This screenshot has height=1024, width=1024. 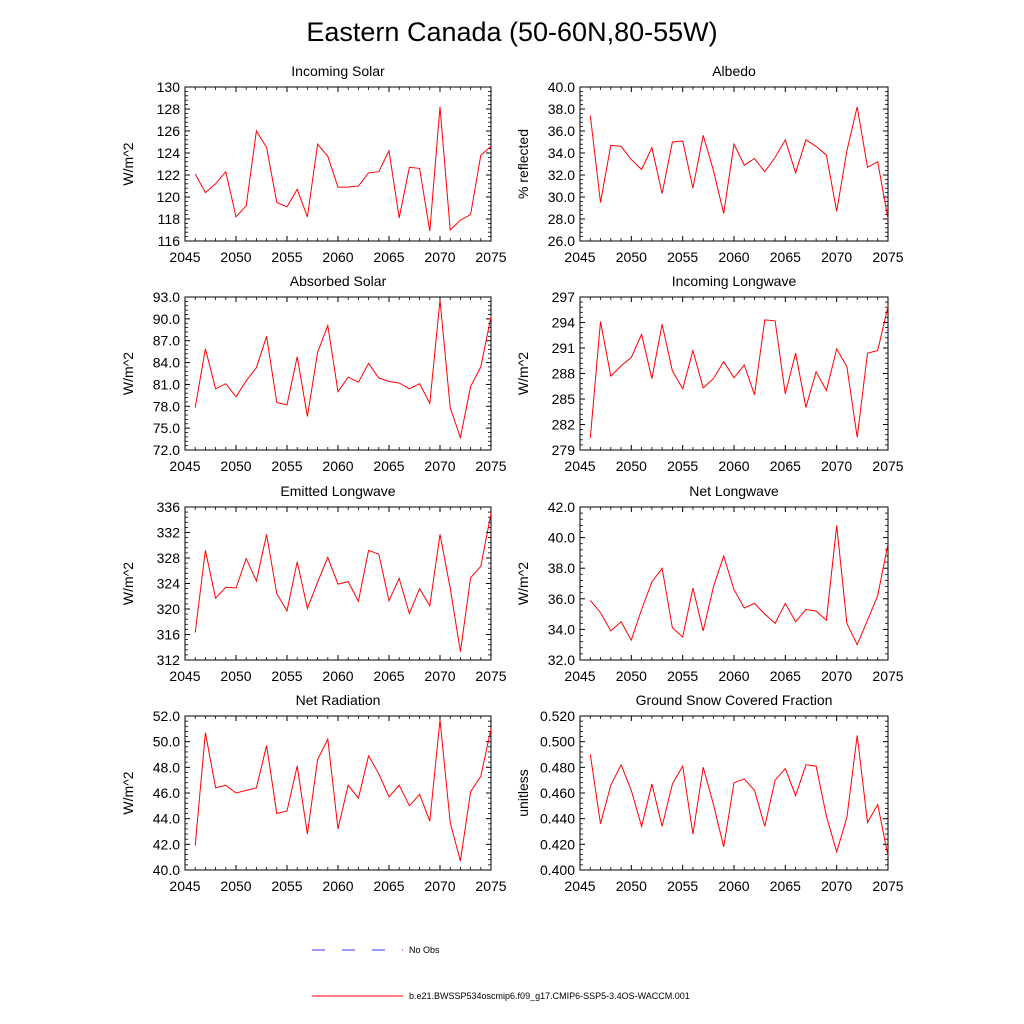 What do you see at coordinates (169, 533) in the screenshot?
I see `y-tick-label: 332` at bounding box center [169, 533].